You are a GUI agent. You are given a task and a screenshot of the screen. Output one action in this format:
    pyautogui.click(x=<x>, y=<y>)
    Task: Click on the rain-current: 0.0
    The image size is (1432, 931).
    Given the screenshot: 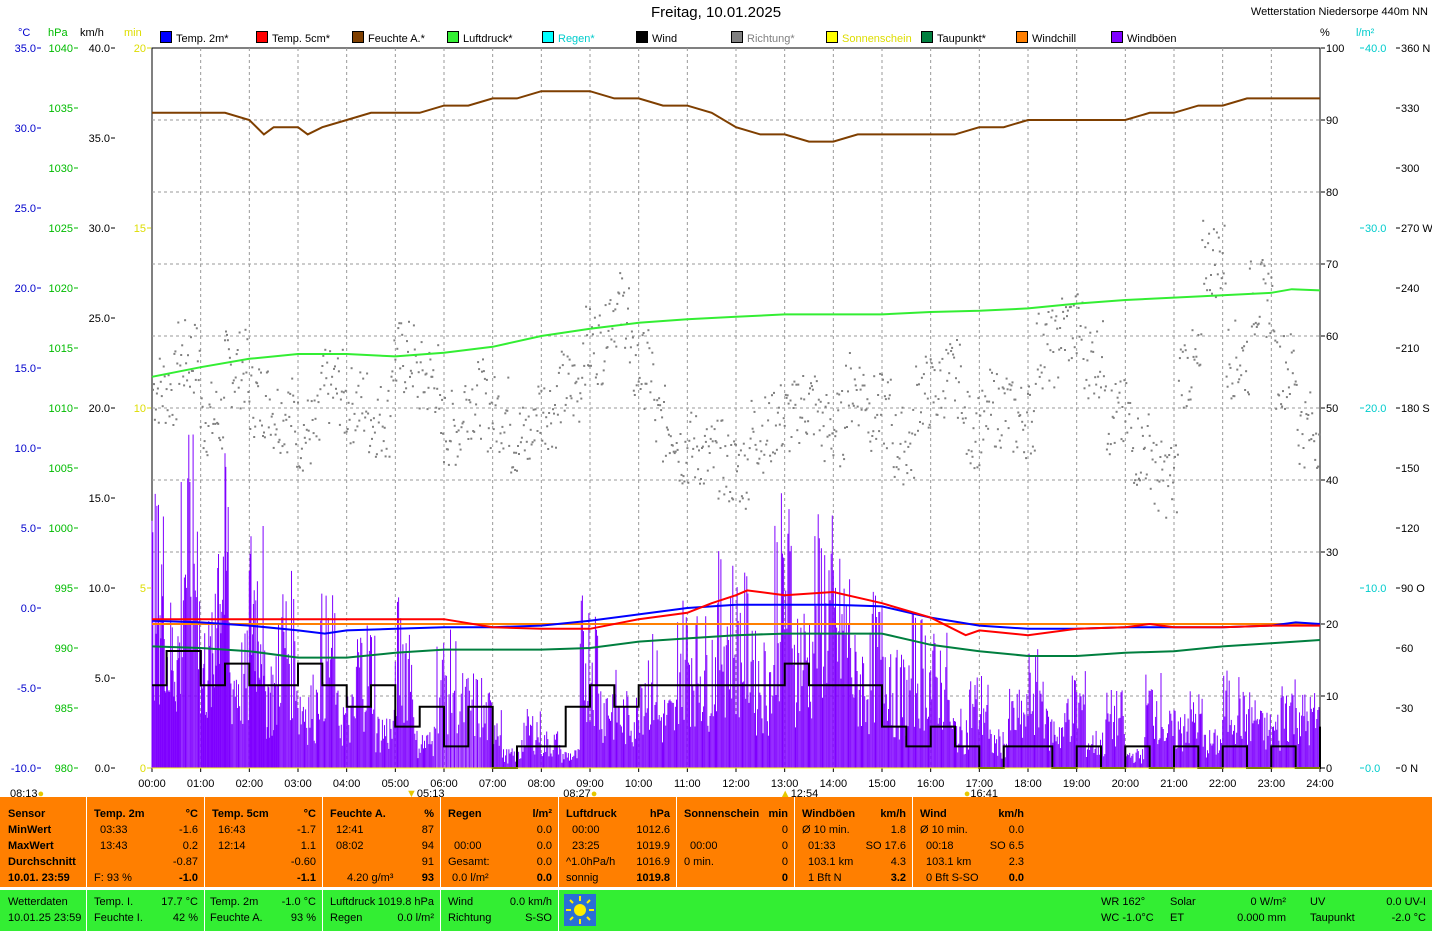 What is the action you would take?
    pyautogui.click(x=544, y=878)
    